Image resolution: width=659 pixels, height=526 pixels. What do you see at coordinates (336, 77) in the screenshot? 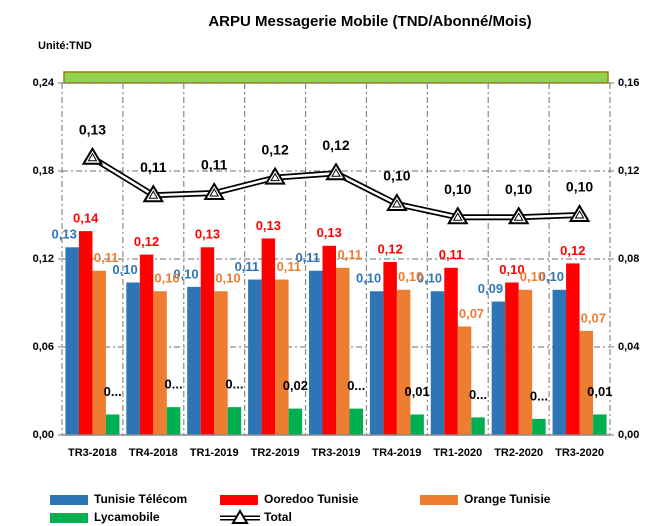
I see `highlight-band` at bounding box center [336, 77].